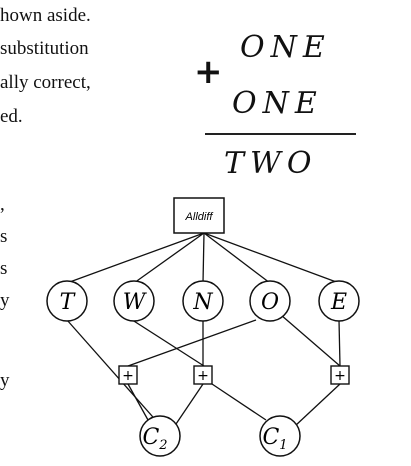  What do you see at coordinates (285, 47) in the screenshot?
I see `addend-one: ONE` at bounding box center [285, 47].